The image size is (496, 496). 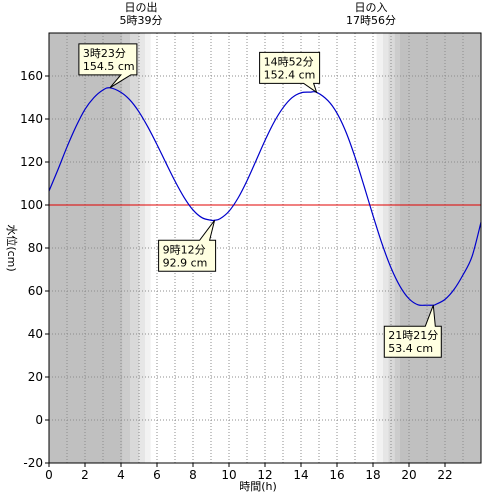 I want to click on annotation-value: 152.4 cm, so click(x=290, y=74).